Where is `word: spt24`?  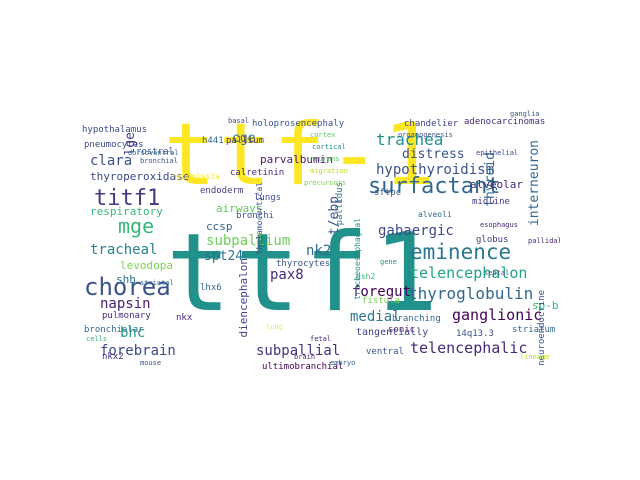
word: spt24 is located at coordinates (224, 256).